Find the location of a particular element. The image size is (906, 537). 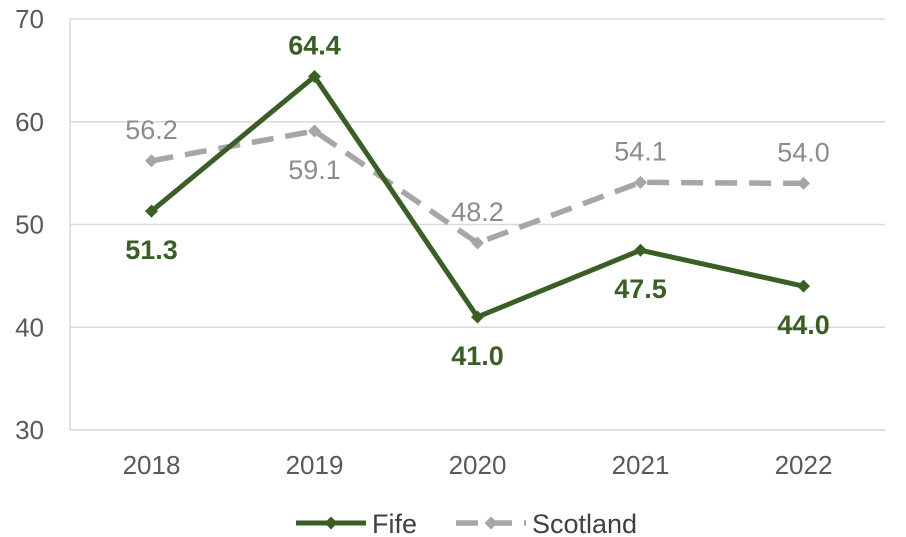

x-tick-label: 2020 is located at coordinates (478, 465).